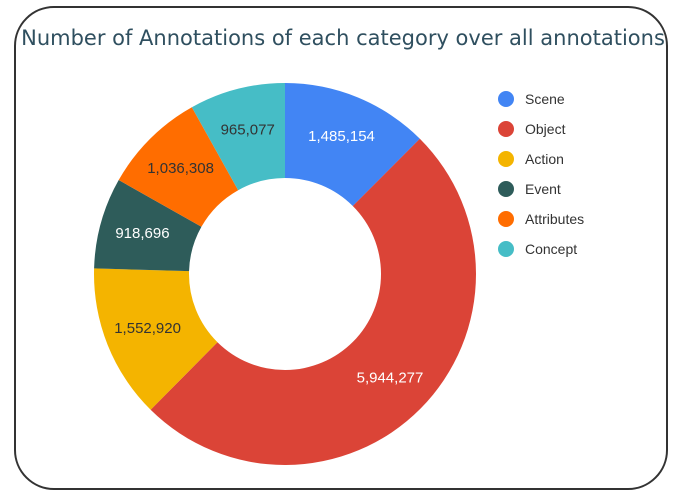  What do you see at coordinates (545, 129) in the screenshot?
I see `legend-label: Object` at bounding box center [545, 129].